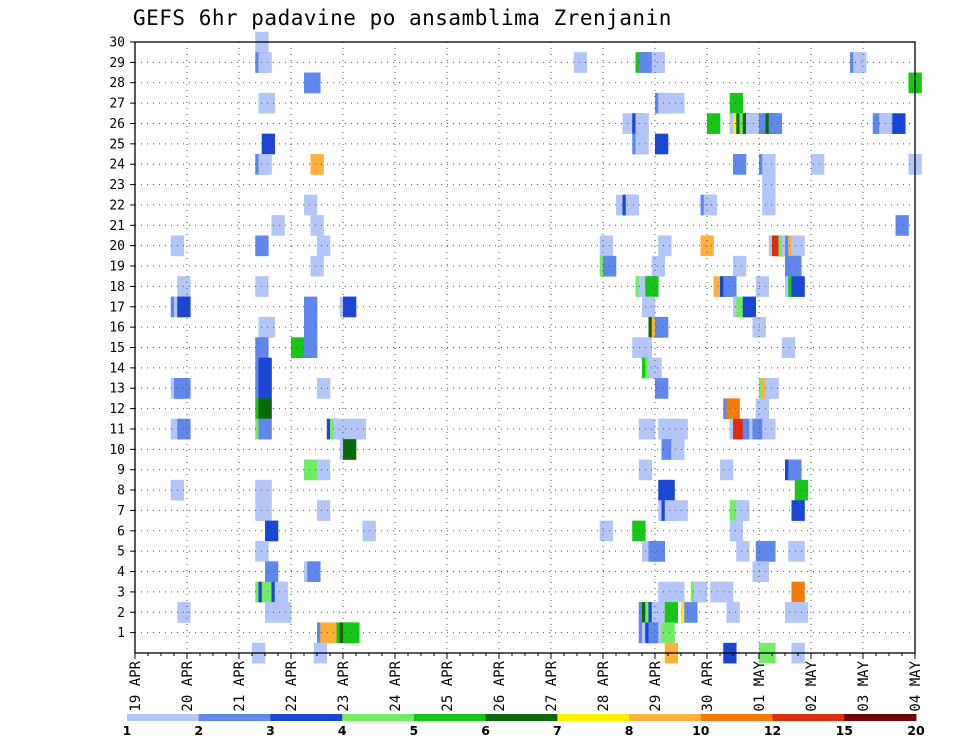  I want to click on x-tick-label: 28 APR, so click(604, 685).